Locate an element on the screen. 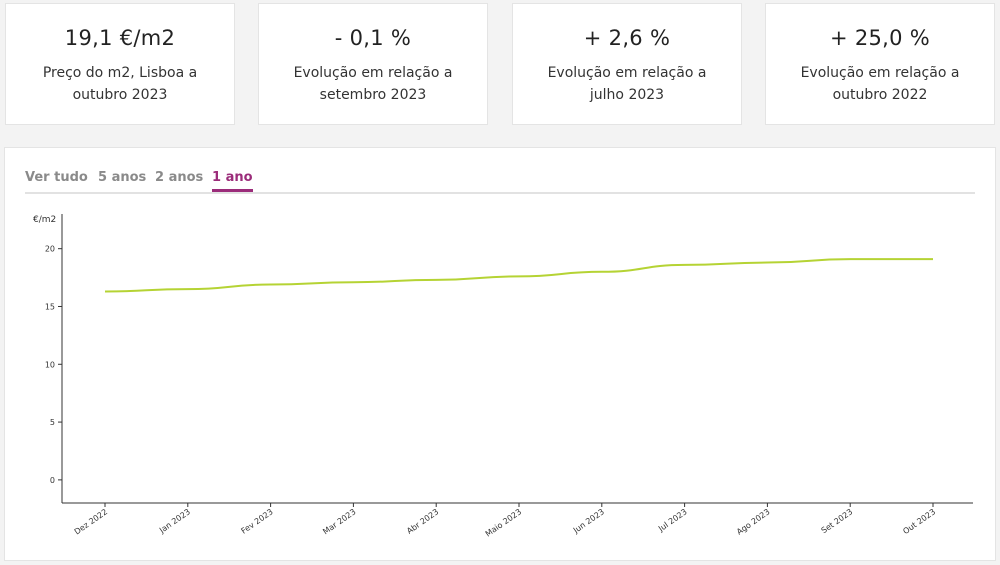 The height and width of the screenshot is (565, 1000). stat-label: Preço do m2, Lisboa a outubro 2023 is located at coordinates (120, 84).